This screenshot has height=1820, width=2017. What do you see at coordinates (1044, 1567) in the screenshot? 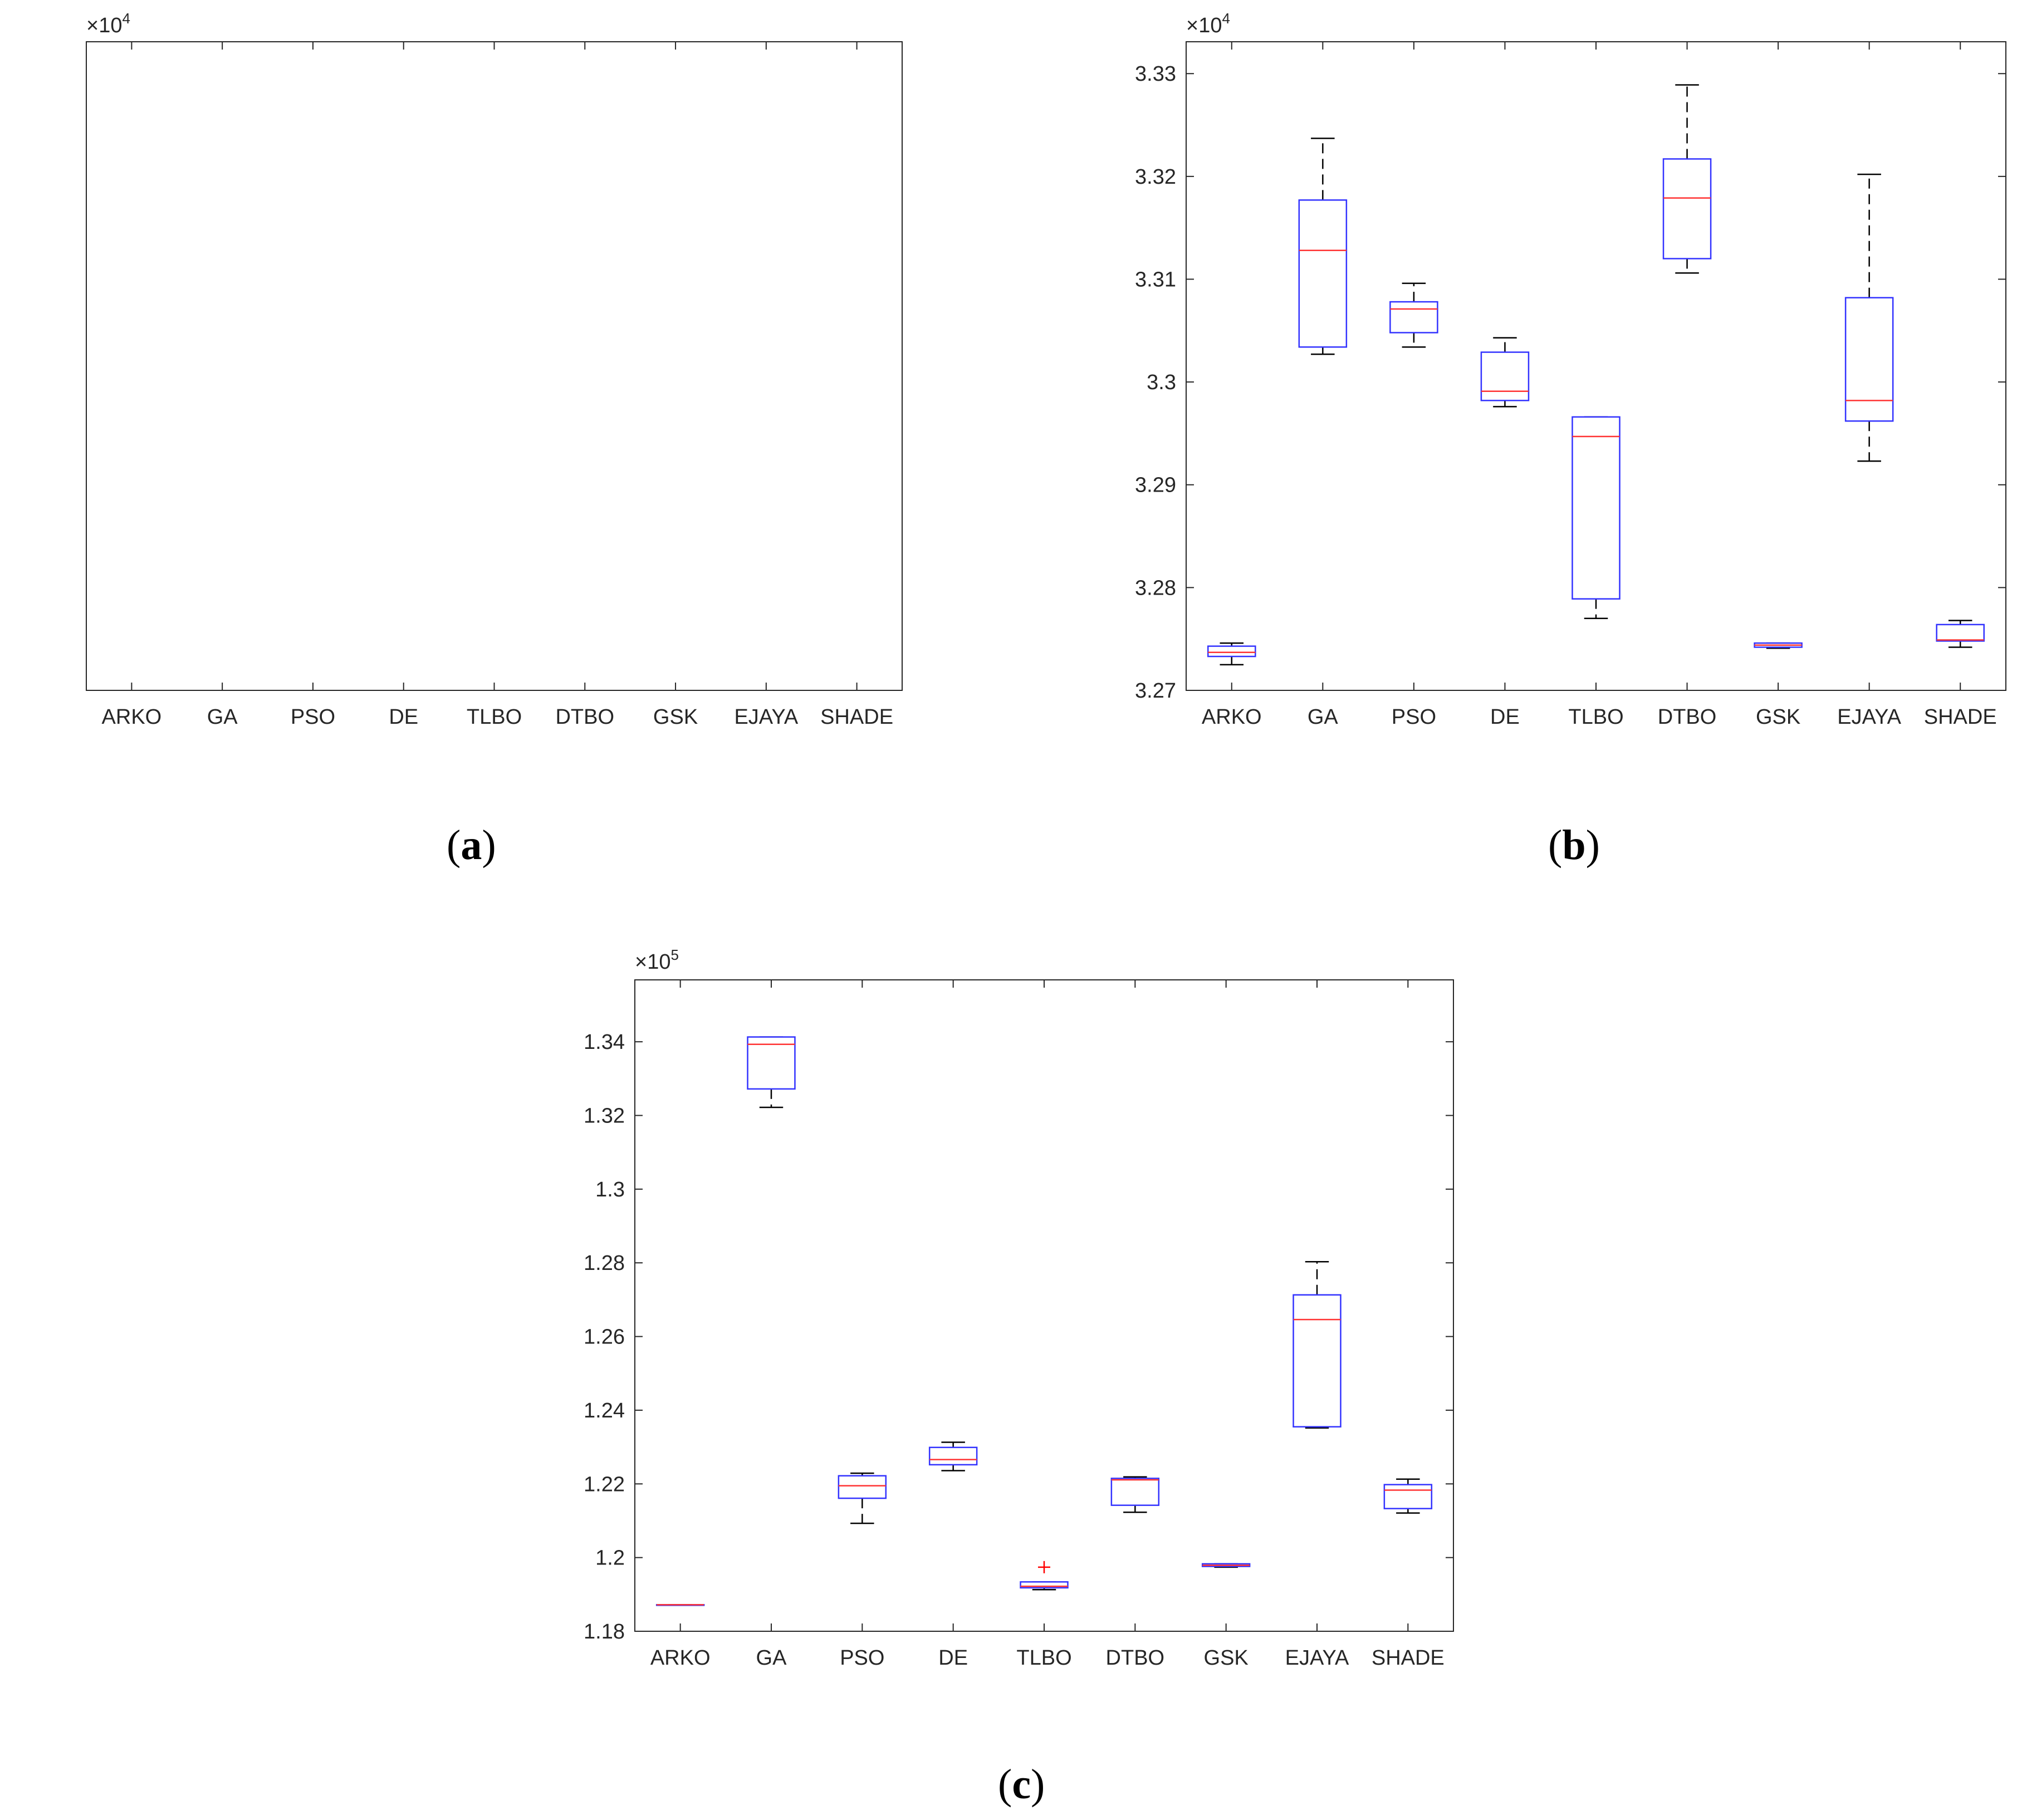
I see `outlier-marker` at bounding box center [1044, 1567].